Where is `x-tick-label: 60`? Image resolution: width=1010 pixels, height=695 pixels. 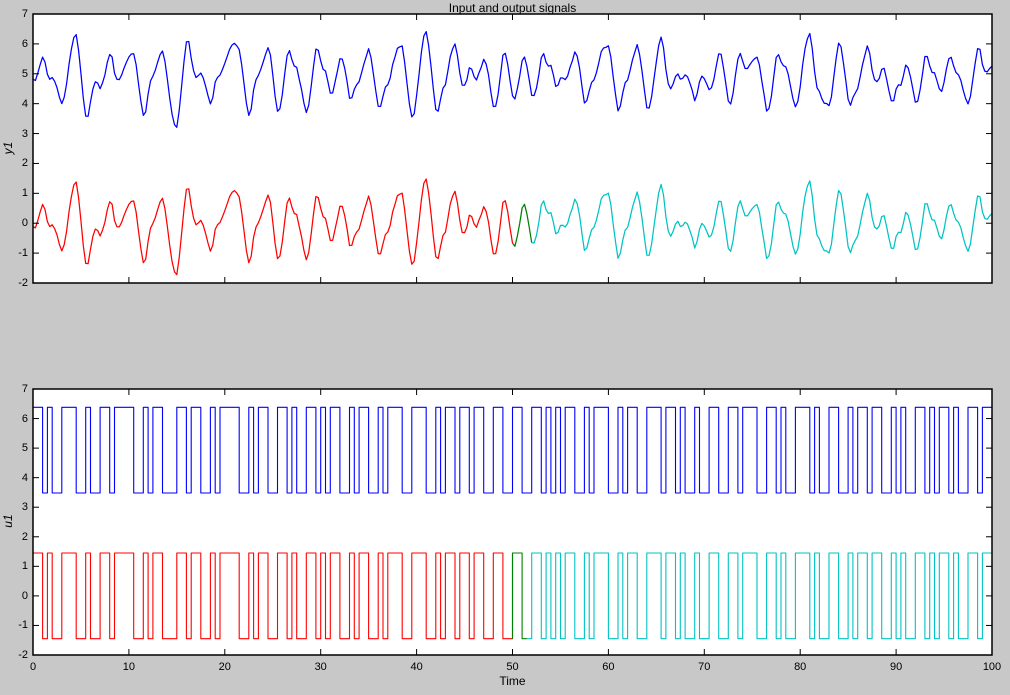
x-tick-label: 60 is located at coordinates (608, 667).